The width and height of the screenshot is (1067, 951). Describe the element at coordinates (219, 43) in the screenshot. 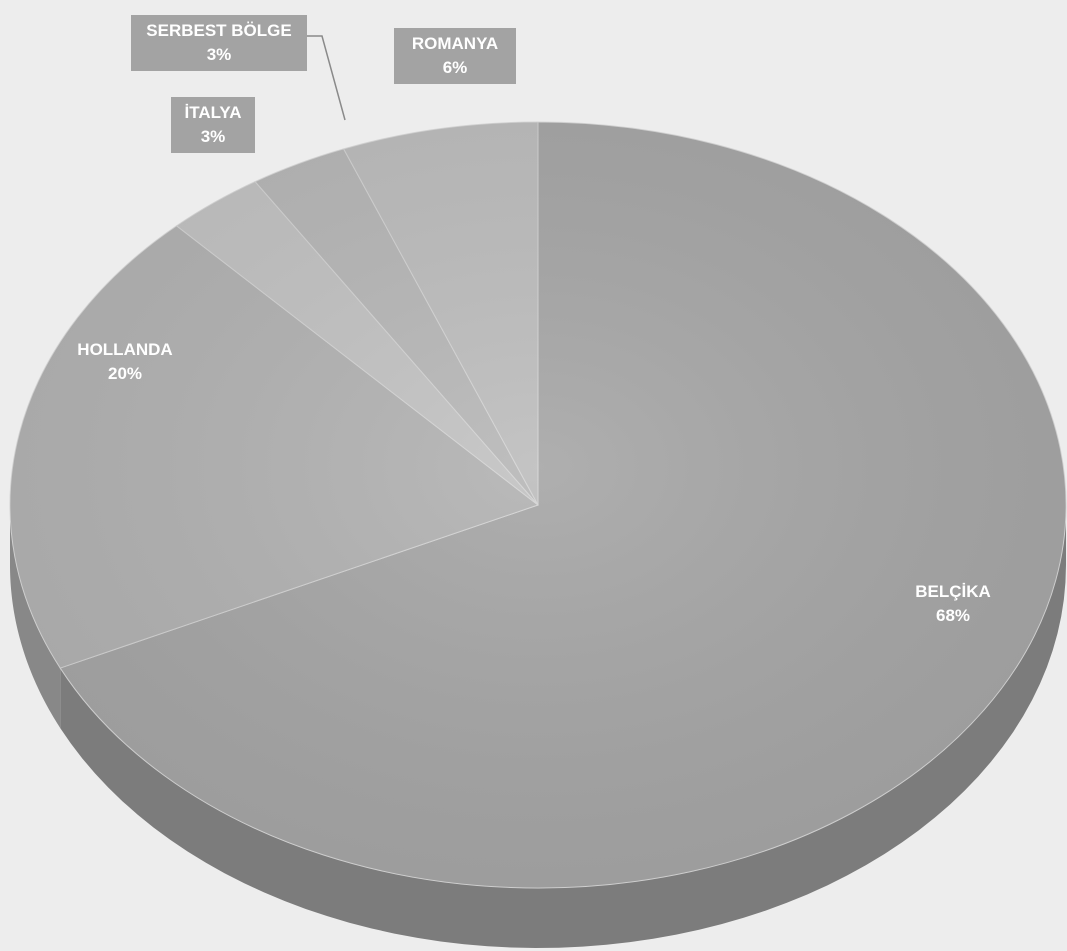

I see `label-box-serbest-bo-lge` at that location.